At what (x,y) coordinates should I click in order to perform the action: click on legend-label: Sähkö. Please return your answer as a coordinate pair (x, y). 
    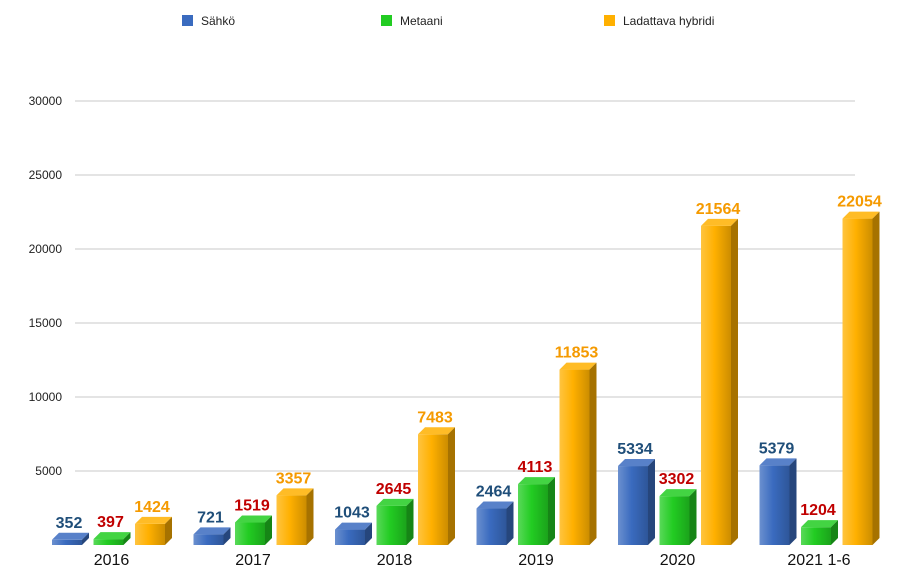
    Looking at the image, I should click on (218, 21).